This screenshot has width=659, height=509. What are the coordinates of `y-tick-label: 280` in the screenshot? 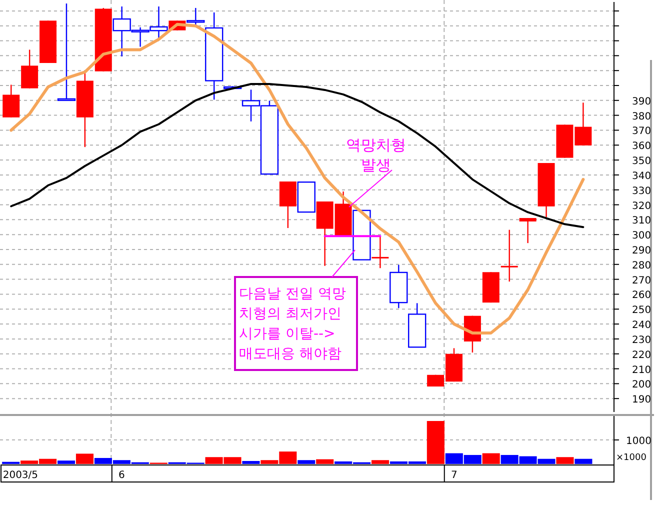 It's located at (642, 266).